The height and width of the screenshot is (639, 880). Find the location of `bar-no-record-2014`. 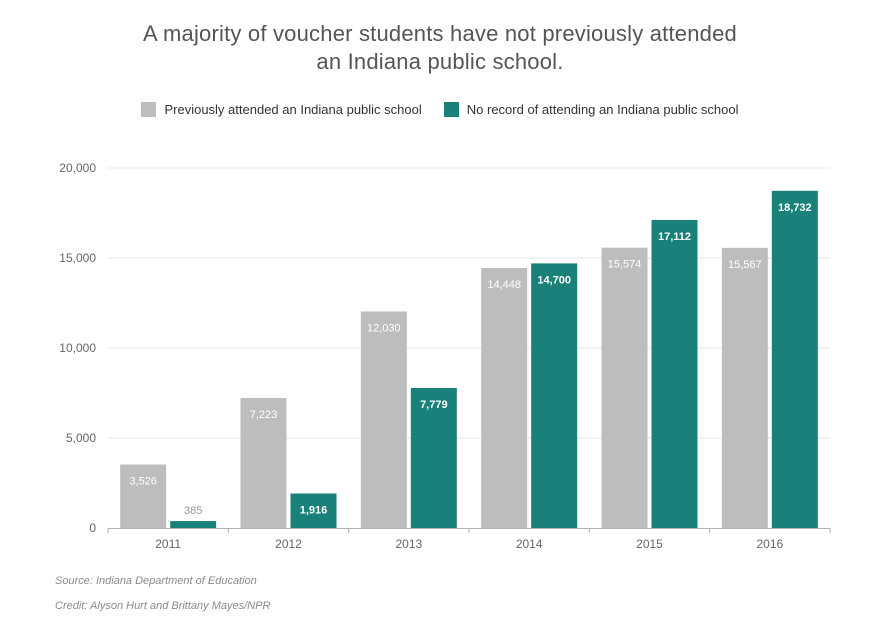

bar-no-record-2014 is located at coordinates (554, 395).